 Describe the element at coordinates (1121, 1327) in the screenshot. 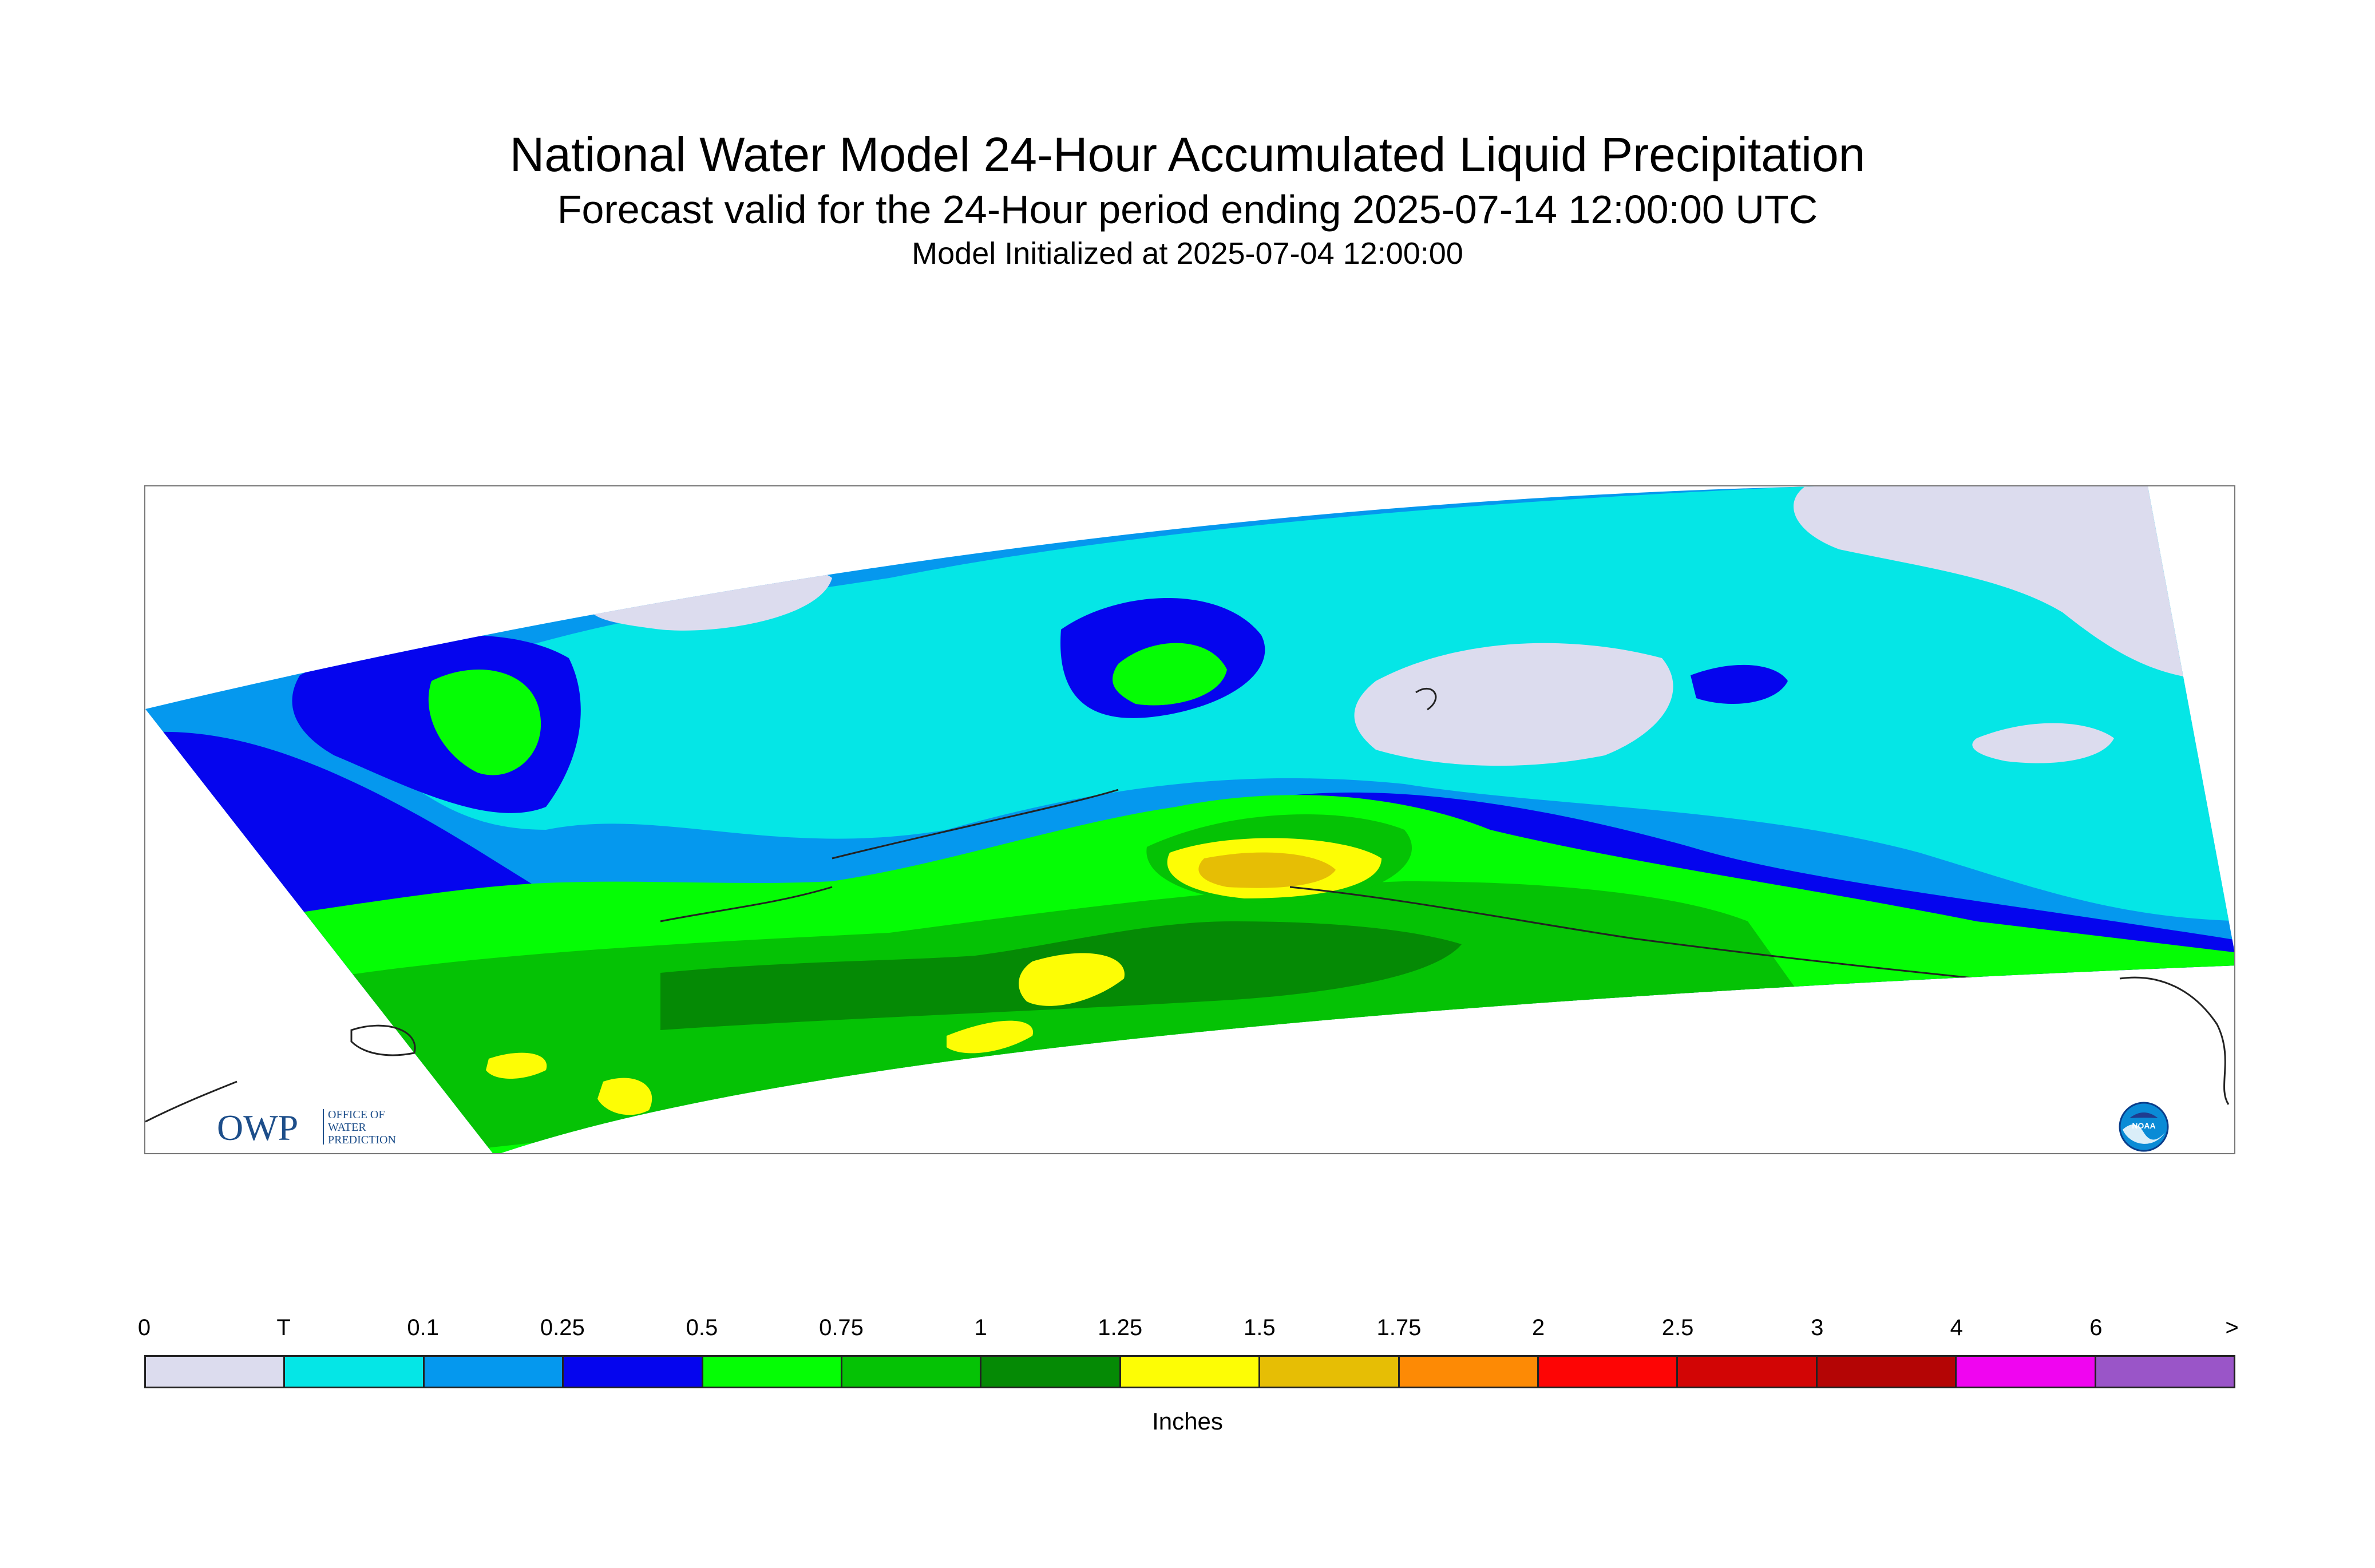

I see `legend-tick: 1.25` at that location.